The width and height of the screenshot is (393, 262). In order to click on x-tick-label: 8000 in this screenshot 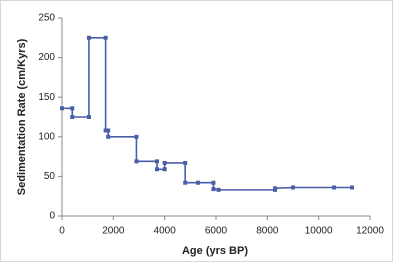, I will do `click(267, 231)`.